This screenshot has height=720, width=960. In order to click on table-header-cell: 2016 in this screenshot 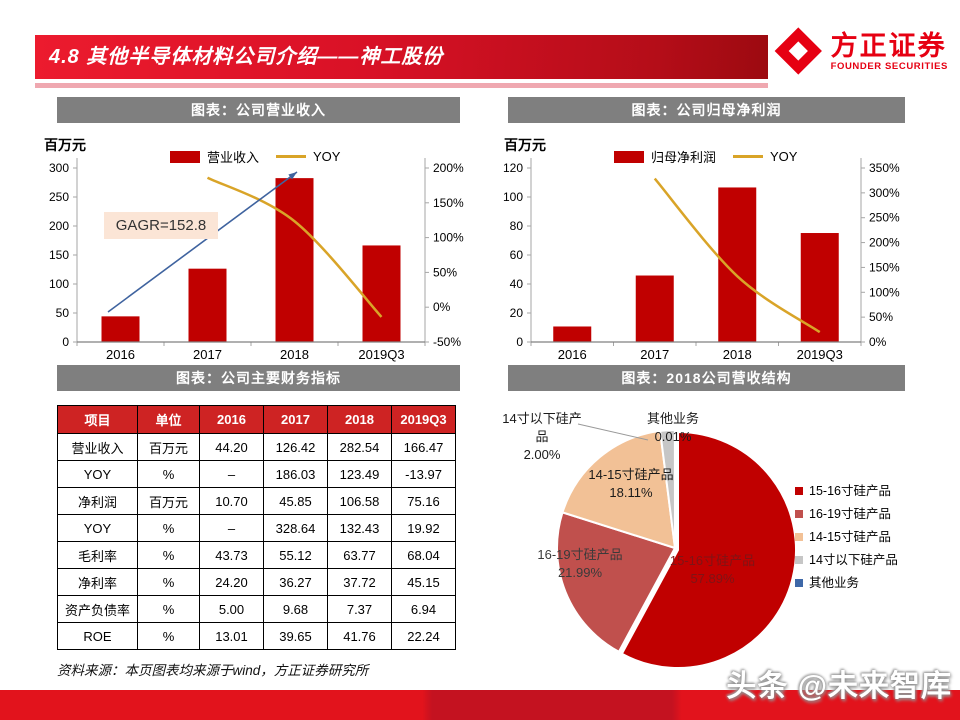, I will do `click(231, 419)`.